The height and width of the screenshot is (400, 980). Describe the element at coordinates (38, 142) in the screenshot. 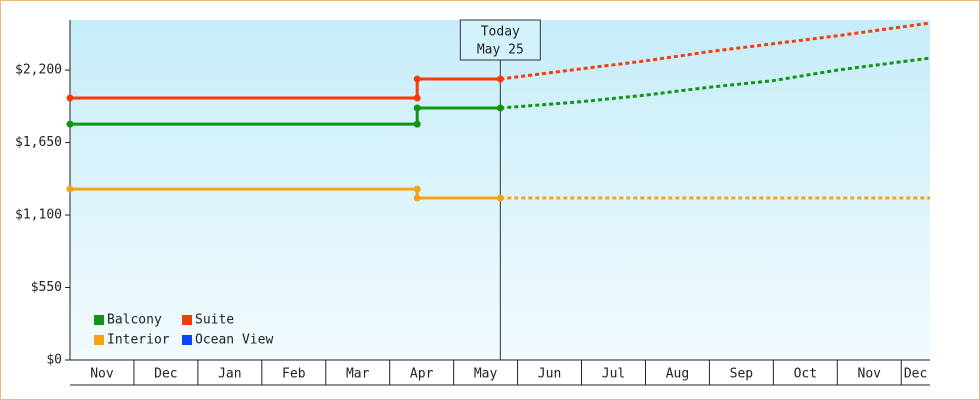

I see `y-tick-label: $1,650` at that location.